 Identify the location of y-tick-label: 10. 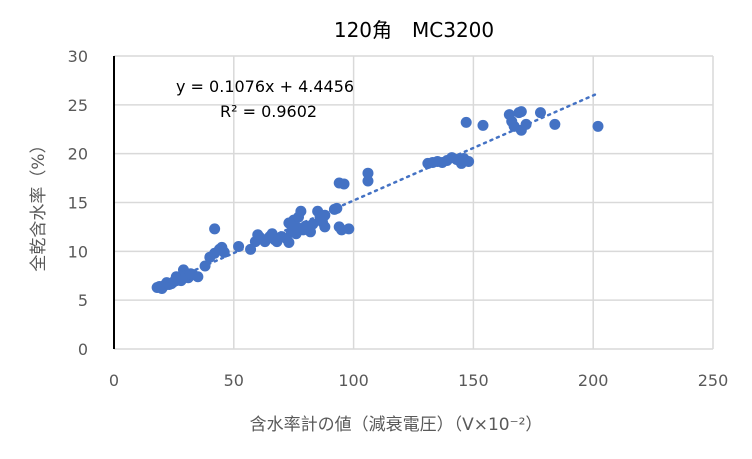
(78, 251).